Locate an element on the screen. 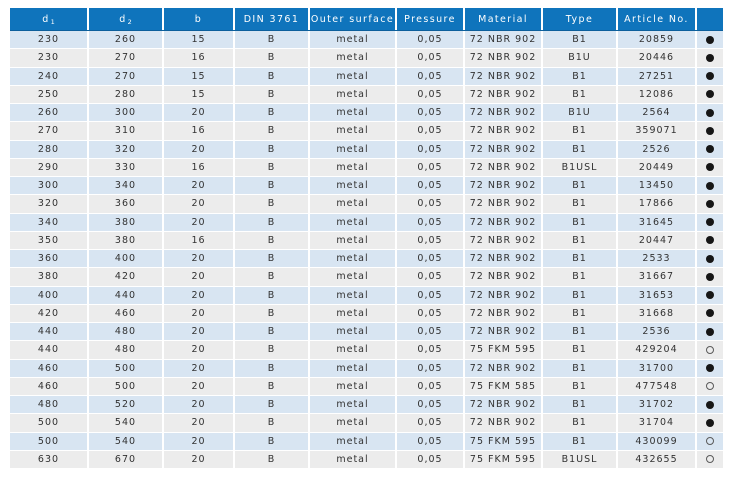 The height and width of the screenshot is (494, 734). cell-d2: 380 is located at coordinates (126, 222).